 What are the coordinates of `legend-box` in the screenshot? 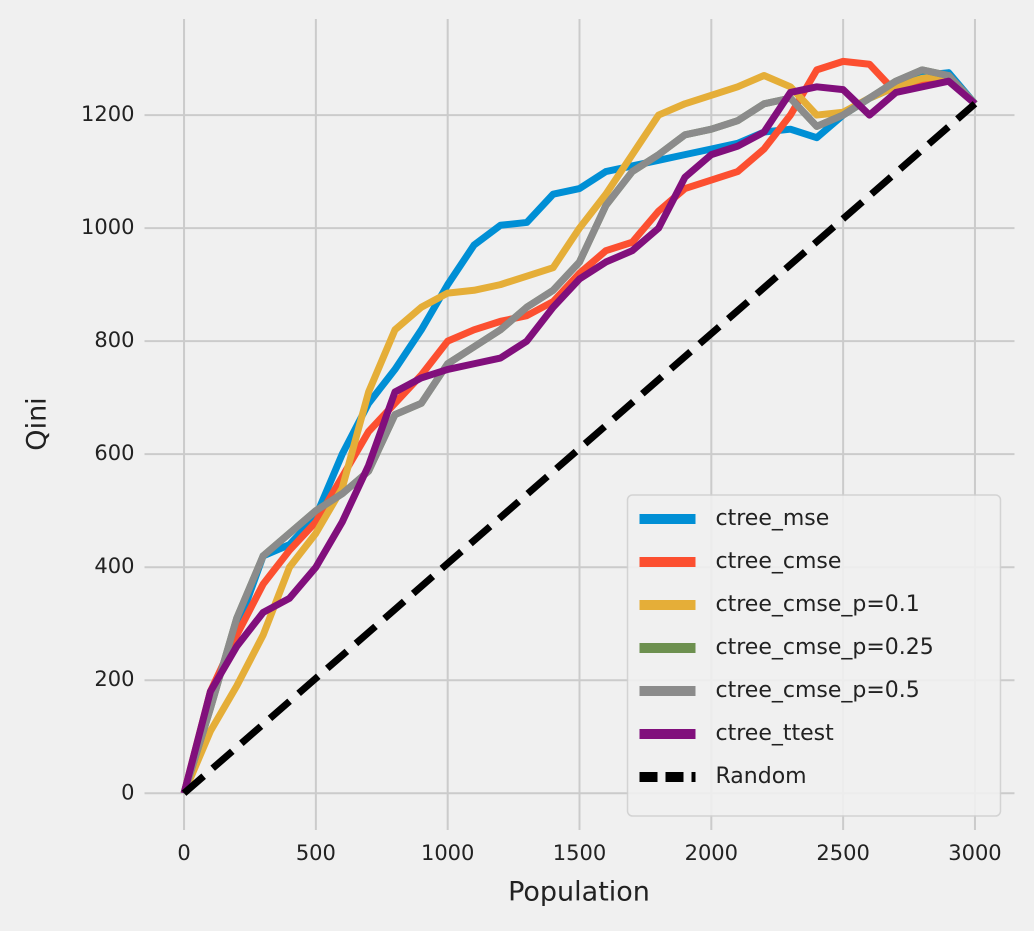 It's located at (814, 655).